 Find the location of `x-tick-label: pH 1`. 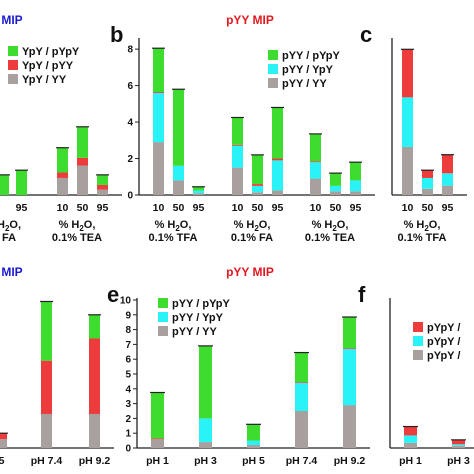

x-tick-label: pH 1 is located at coordinates (157, 461).